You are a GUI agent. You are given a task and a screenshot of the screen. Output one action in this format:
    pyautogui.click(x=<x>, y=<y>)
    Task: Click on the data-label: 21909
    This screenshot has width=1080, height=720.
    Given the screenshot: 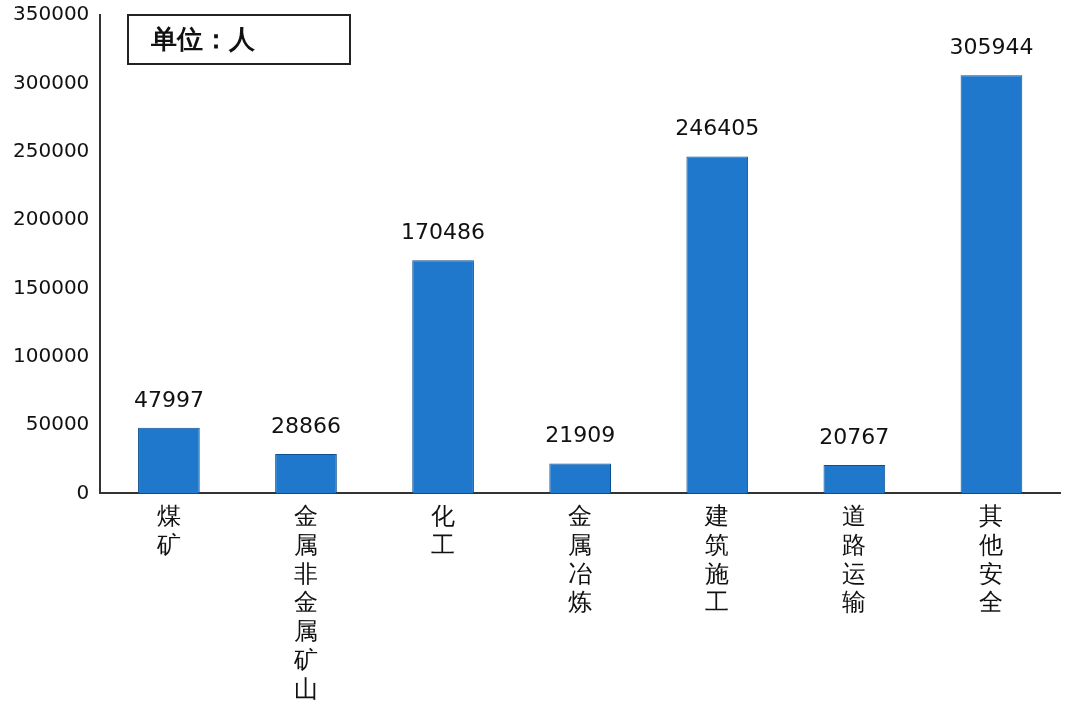 What is the action you would take?
    pyautogui.click(x=580, y=435)
    